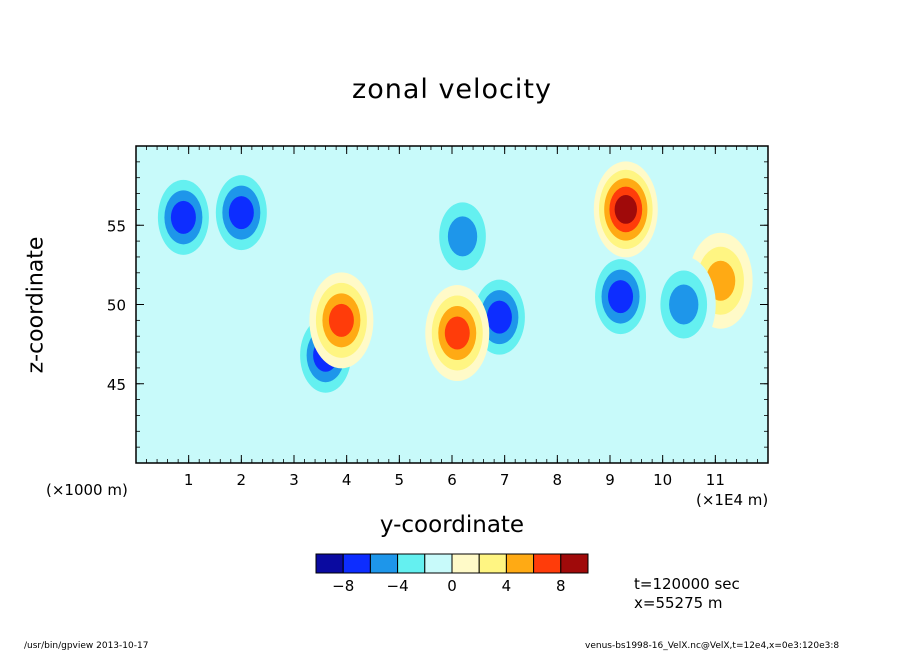  Describe the element at coordinates (189, 480) in the screenshot. I see `x-tick-label: 1` at that location.